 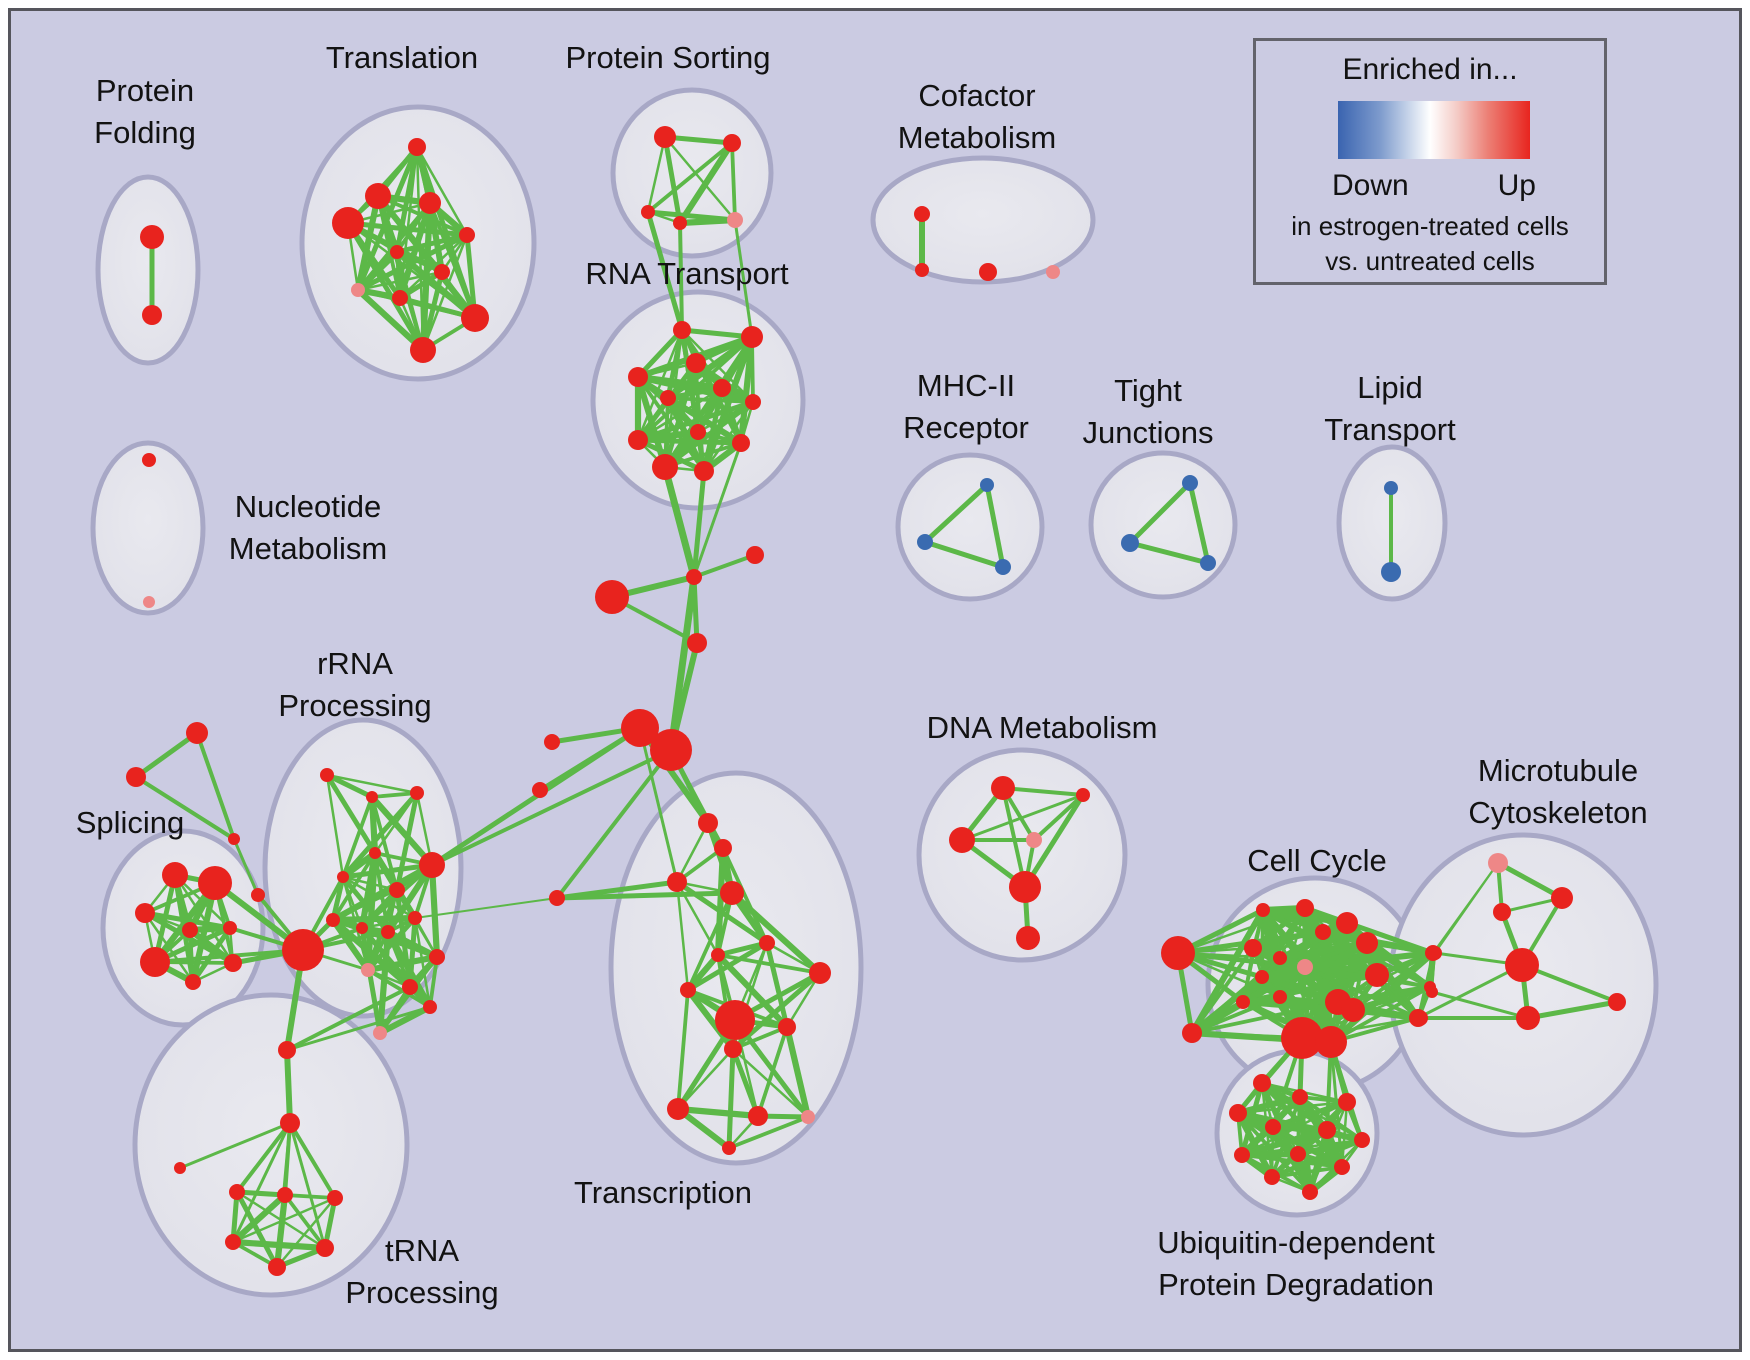 What do you see at coordinates (148, 528) in the screenshot?
I see `cluster-ellipse-nucleotide-metabolism` at bounding box center [148, 528].